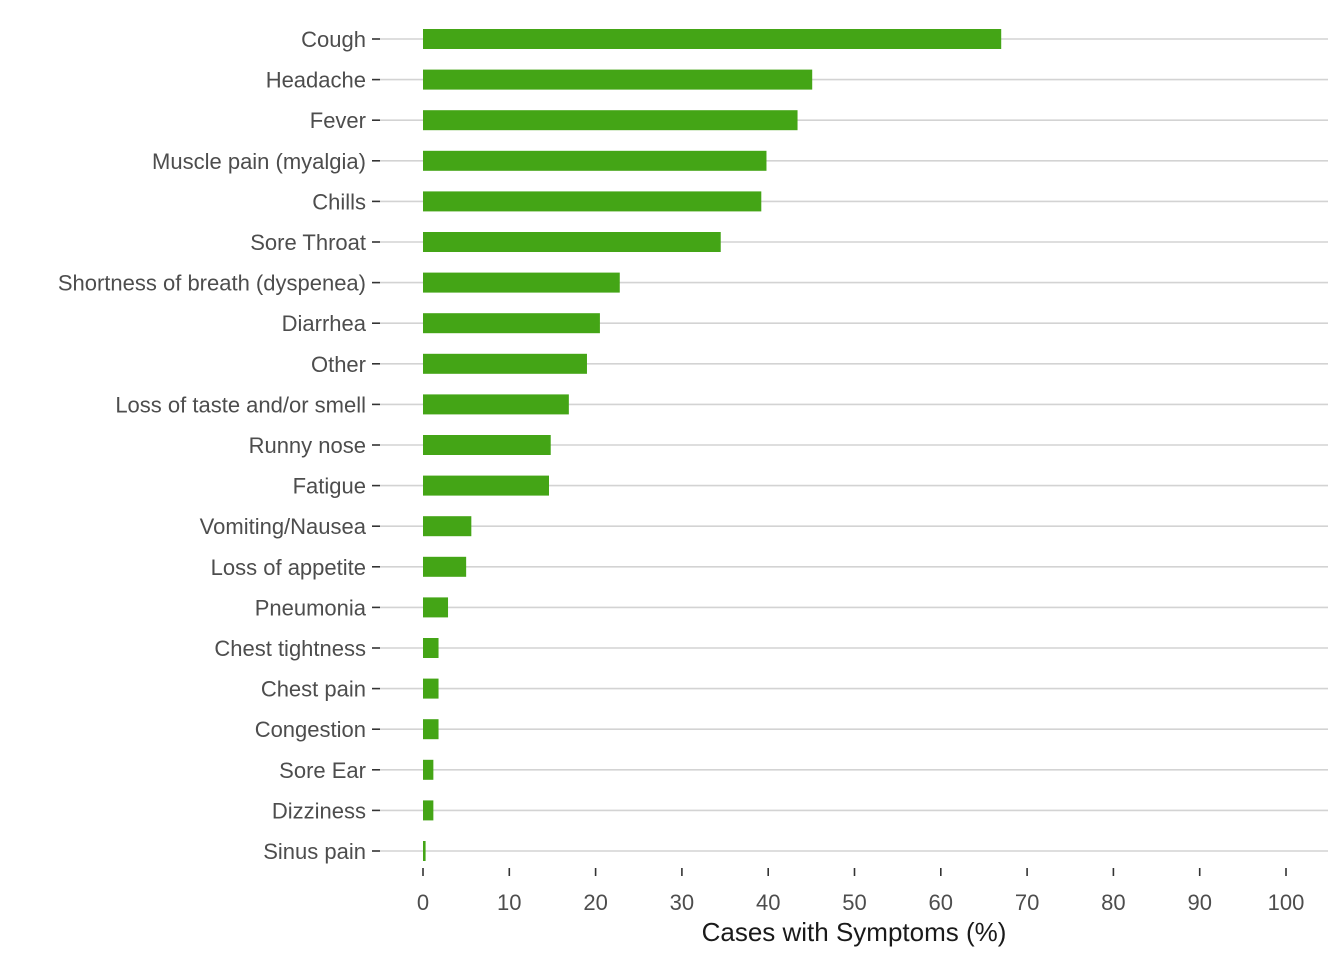 The width and height of the screenshot is (1344, 960). Describe the element at coordinates (423, 902) in the screenshot. I see `x-tick-label: 0` at that location.